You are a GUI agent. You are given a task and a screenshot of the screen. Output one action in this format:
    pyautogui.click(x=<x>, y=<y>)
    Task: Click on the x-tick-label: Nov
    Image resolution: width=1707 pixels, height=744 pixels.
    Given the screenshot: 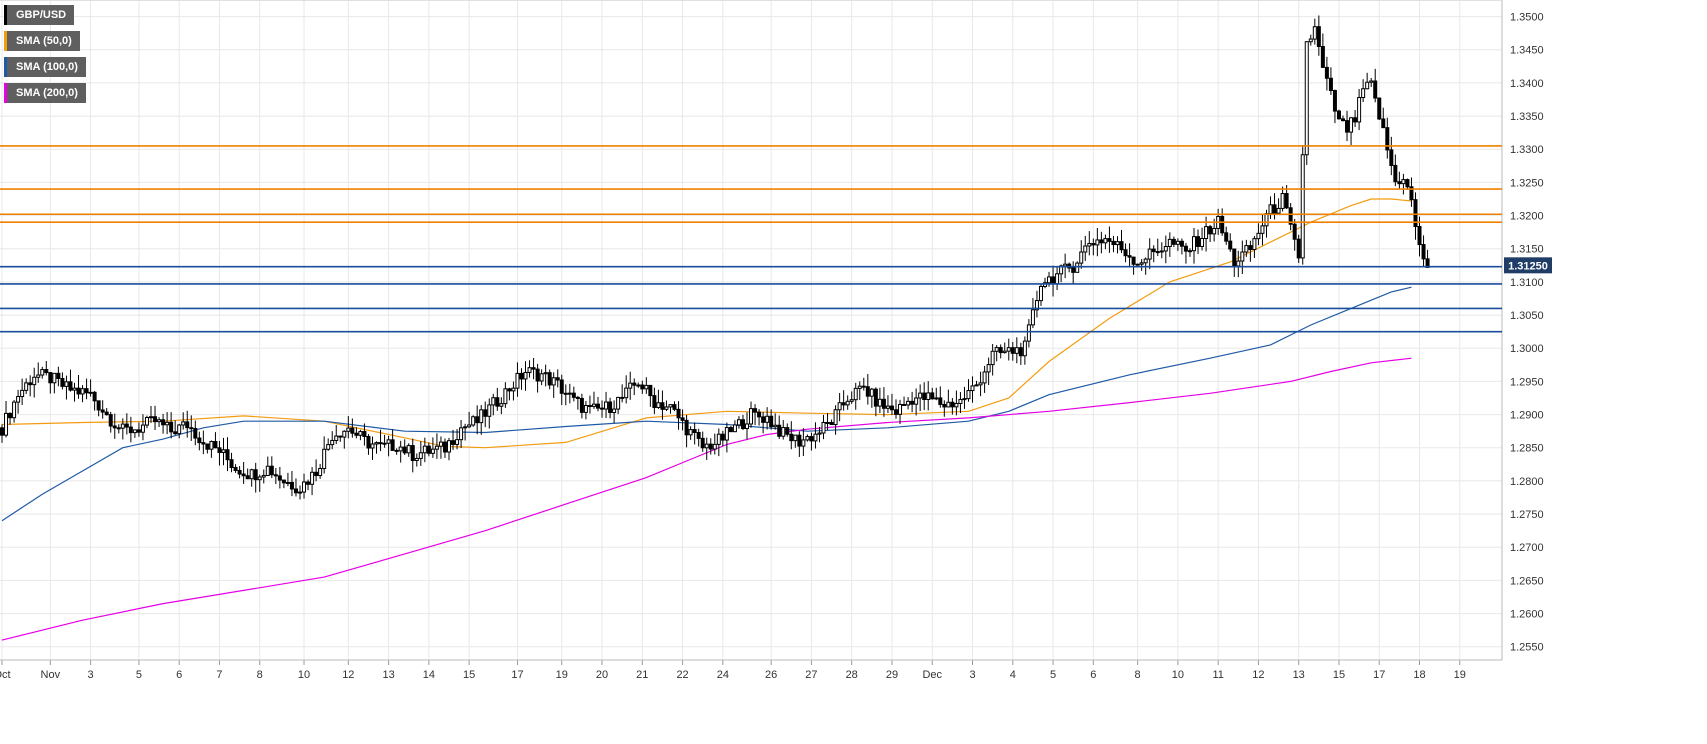 What is the action you would take?
    pyautogui.click(x=51, y=675)
    